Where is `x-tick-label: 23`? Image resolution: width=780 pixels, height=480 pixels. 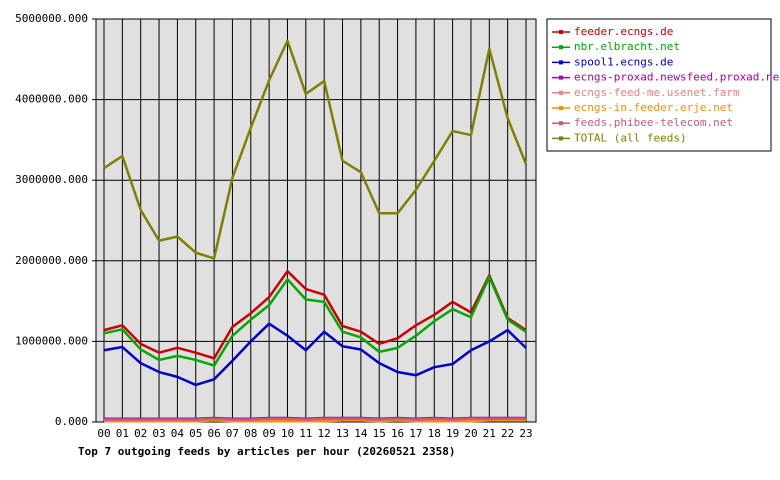 x-tick-label: 23 is located at coordinates (525, 433).